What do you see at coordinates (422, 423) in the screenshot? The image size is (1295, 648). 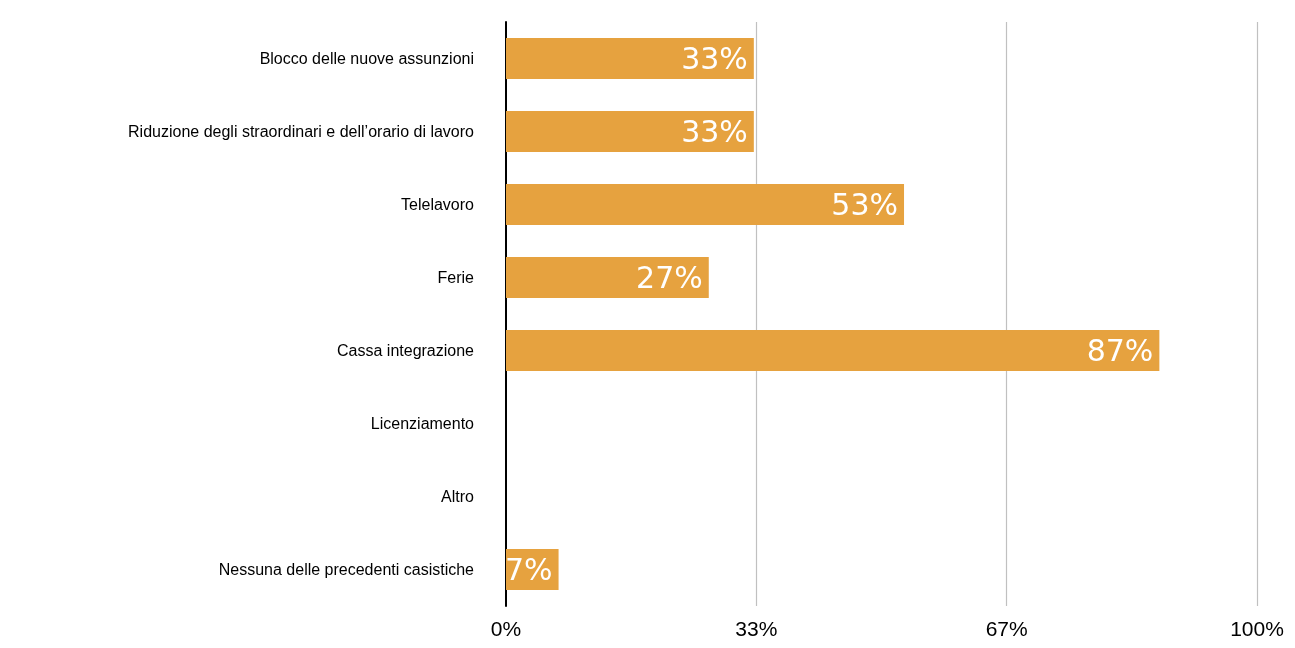 I see `y-tick-label: Licenziamento` at bounding box center [422, 423].